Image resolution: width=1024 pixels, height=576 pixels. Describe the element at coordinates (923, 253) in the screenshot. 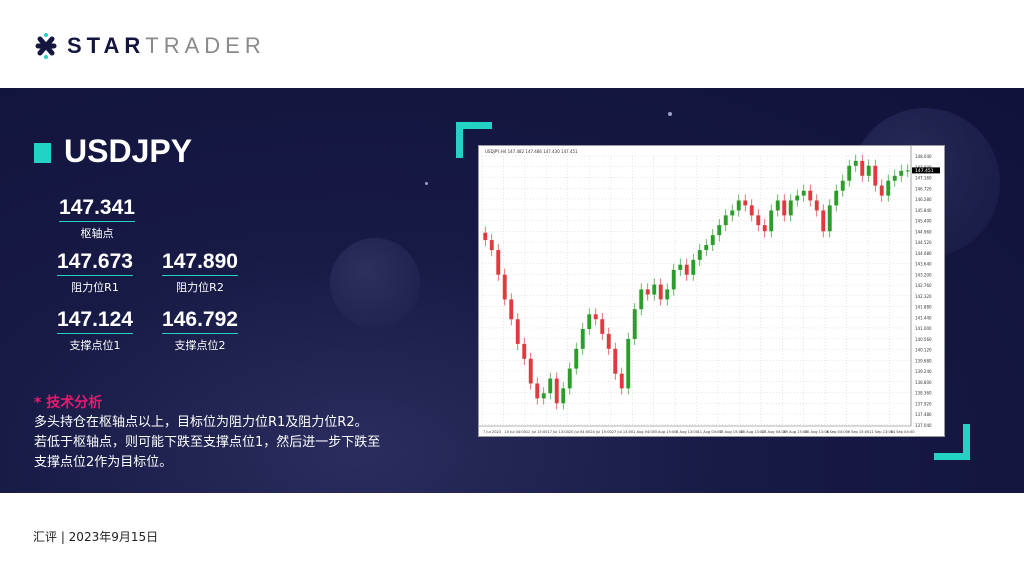

I see `y-tick-label: 144.080` at that location.